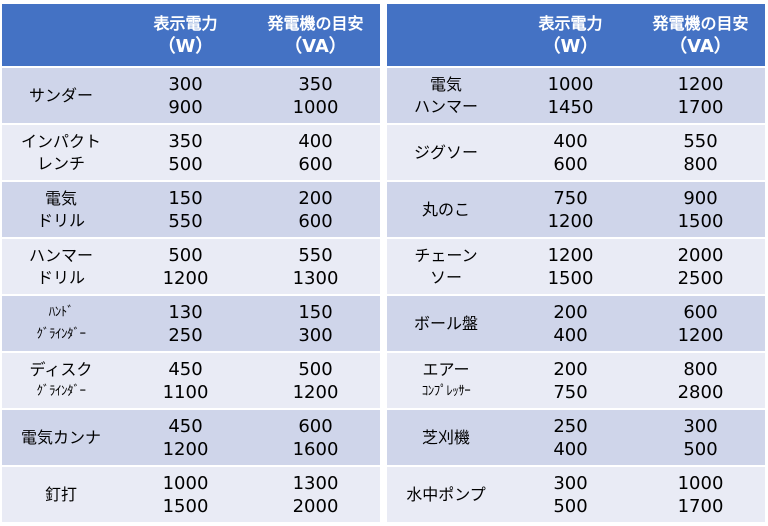 The height and width of the screenshot is (526, 768). I want to click on watt-cell: 300 900, so click(185, 95).